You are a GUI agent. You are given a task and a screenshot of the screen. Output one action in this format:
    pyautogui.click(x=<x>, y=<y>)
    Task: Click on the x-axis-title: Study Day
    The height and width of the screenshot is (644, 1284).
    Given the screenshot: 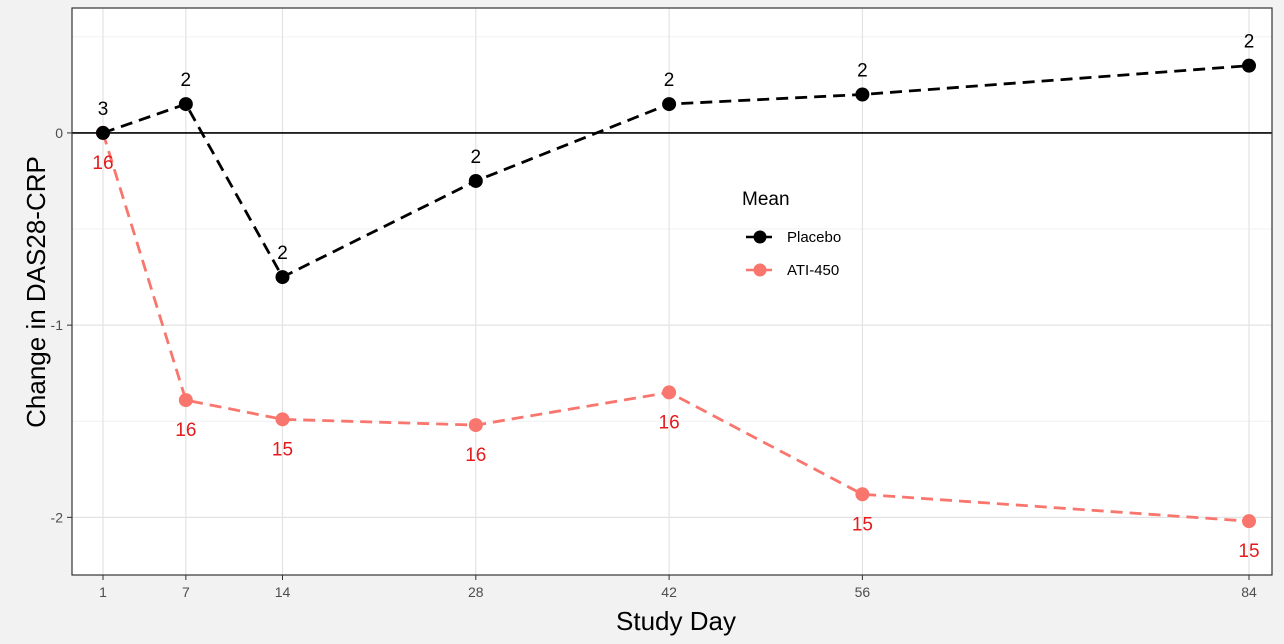 What is the action you would take?
    pyautogui.click(x=676, y=621)
    